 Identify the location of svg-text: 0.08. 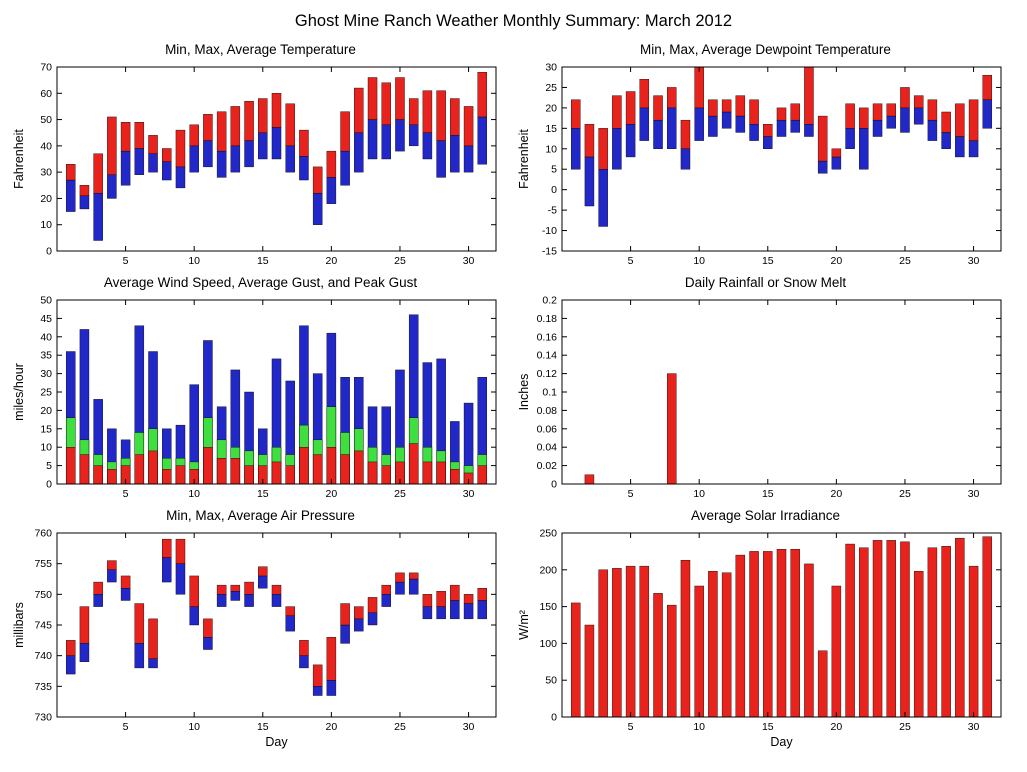
(547, 411).